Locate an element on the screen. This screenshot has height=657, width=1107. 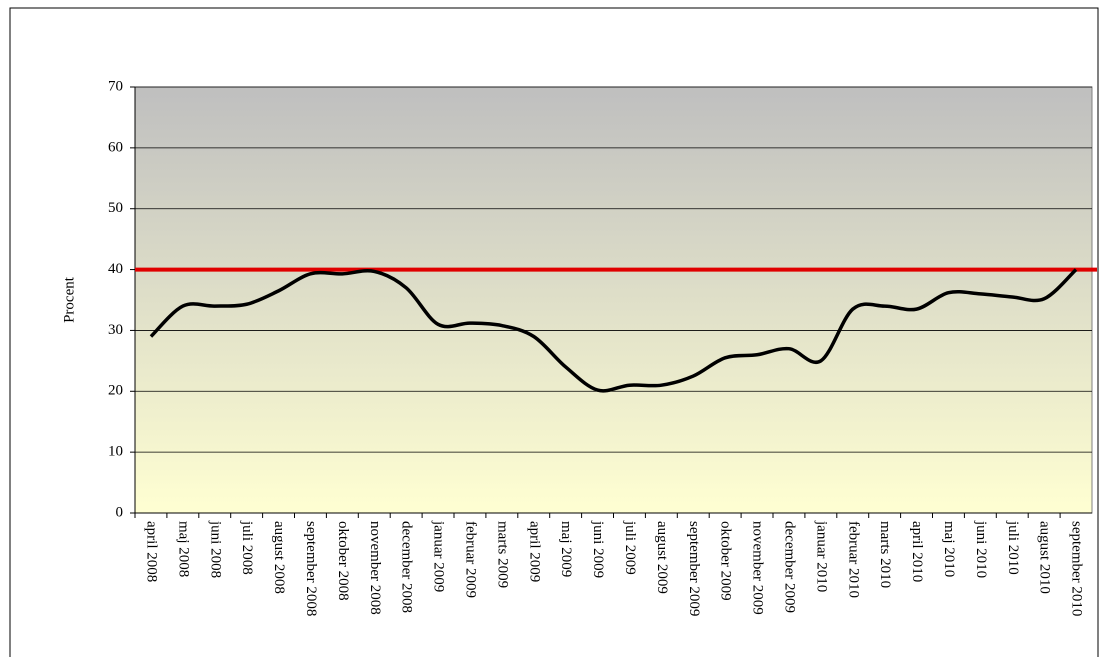
y-tick-label: 10 is located at coordinates (115, 452).